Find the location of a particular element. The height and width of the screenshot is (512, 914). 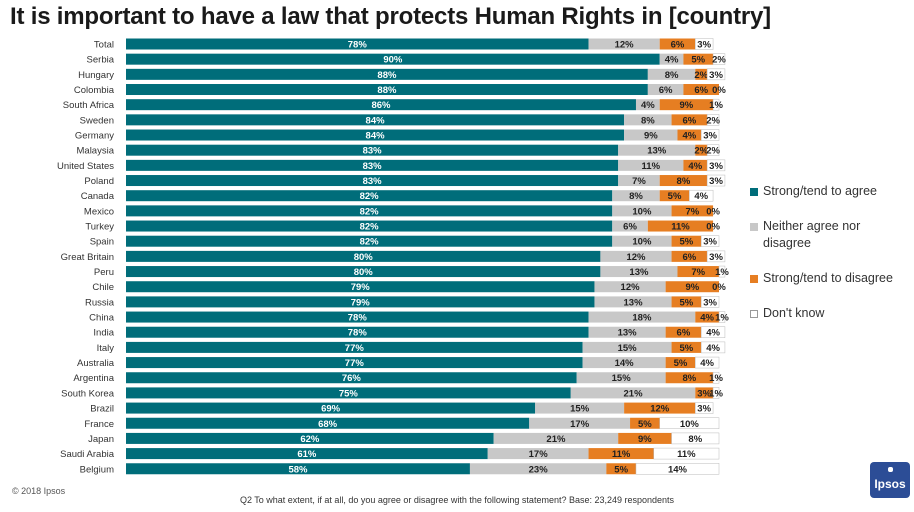

logo-mark is located at coordinates (890, 469).